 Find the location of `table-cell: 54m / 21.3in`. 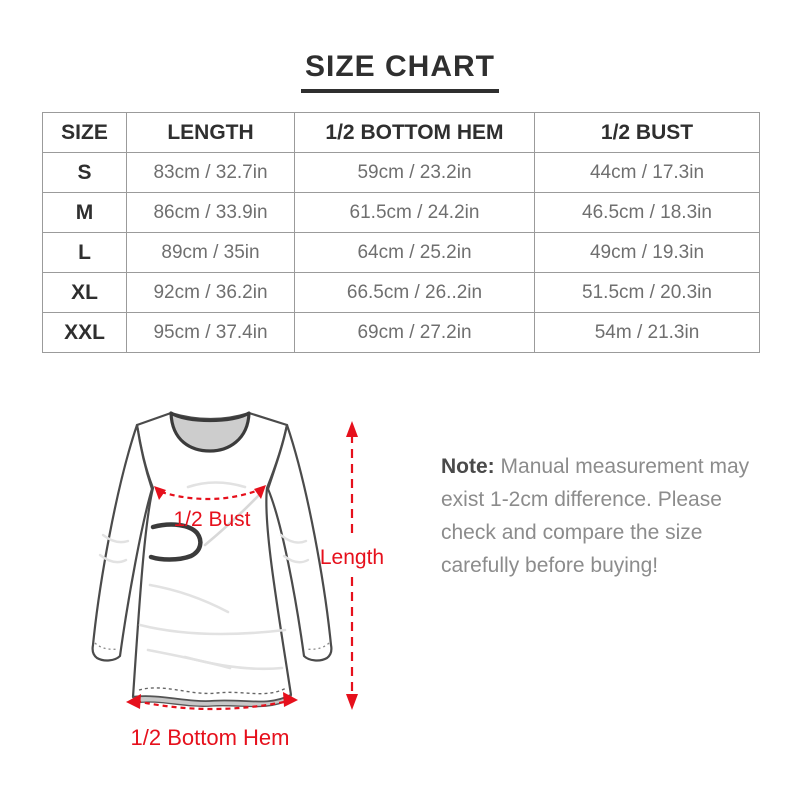

table-cell: 54m / 21.3in is located at coordinates (647, 332).